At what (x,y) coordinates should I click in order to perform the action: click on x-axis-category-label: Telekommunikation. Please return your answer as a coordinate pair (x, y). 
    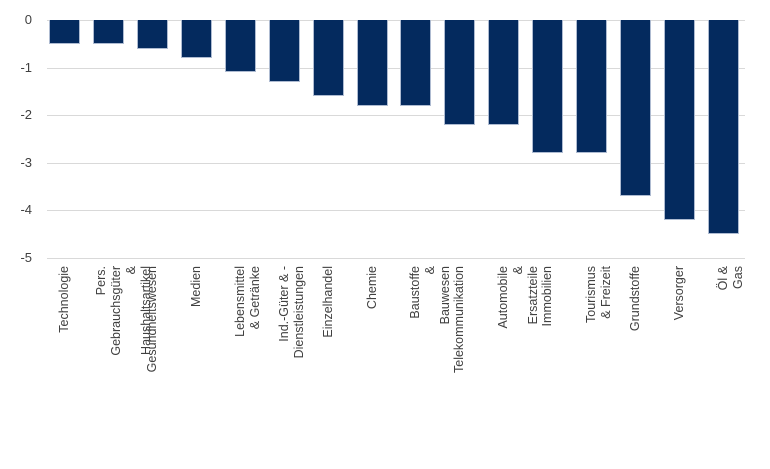
    Looking at the image, I should click on (459, 319).